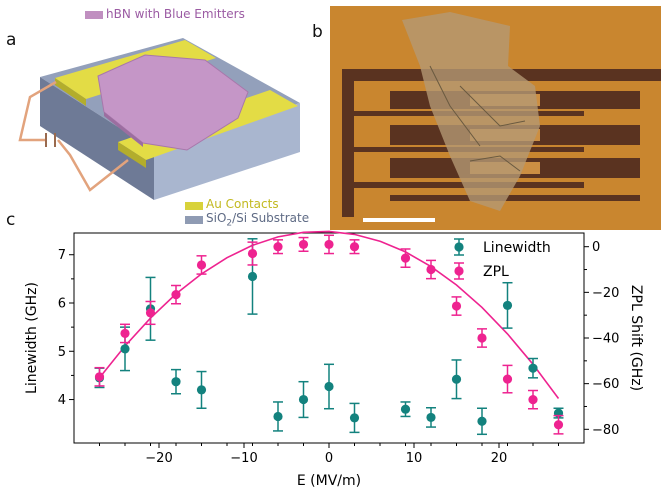 The image size is (667, 498). What do you see at coordinates (32, 338) in the screenshot?
I see `y-left-axis-label: Linewidth (GHz)` at bounding box center [32, 338].